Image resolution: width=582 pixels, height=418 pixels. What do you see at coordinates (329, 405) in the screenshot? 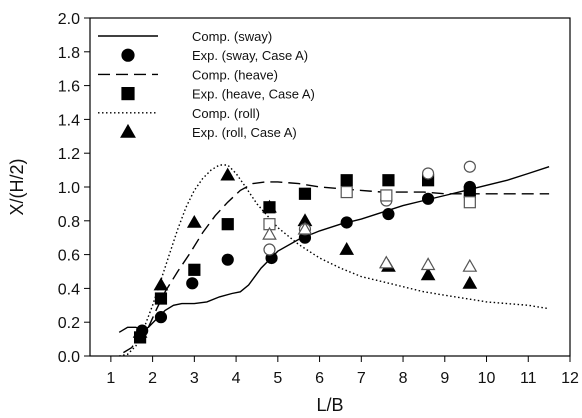
I see `x-axis-title: L/B` at bounding box center [329, 405].